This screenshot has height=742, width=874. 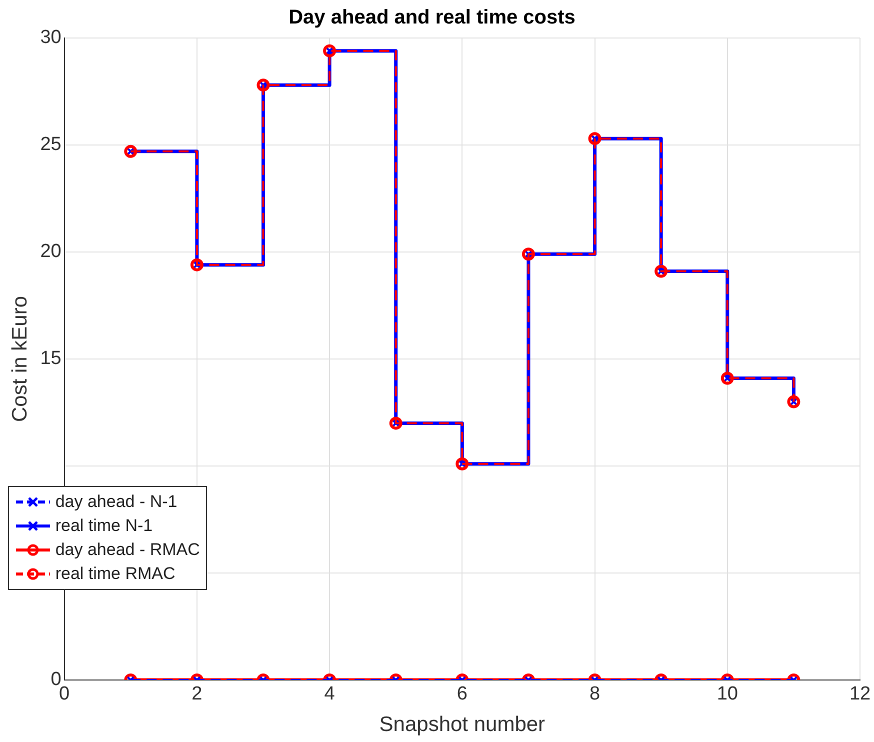 What do you see at coordinates (594, 694) in the screenshot?
I see `x-tick-label: 8` at bounding box center [594, 694].